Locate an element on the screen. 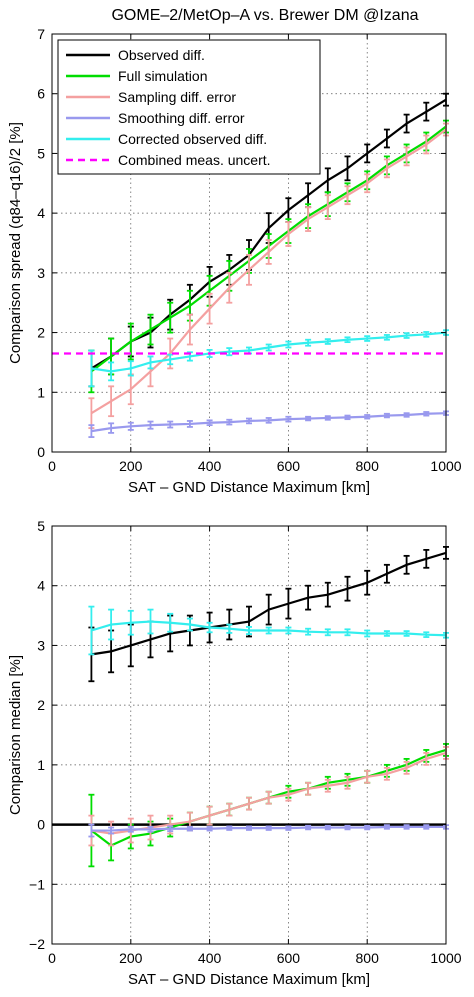  series-observed is located at coordinates (268, 614).